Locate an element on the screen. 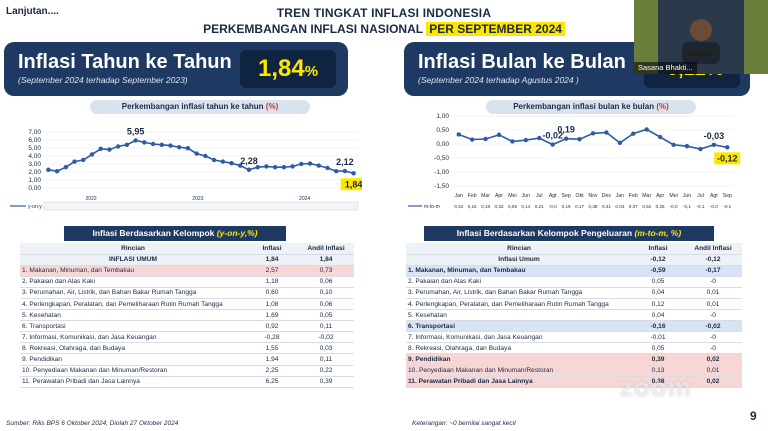 Image resolution: width=768 pixels, height=431 pixels. data-label: 0,19 is located at coordinates (566, 130).